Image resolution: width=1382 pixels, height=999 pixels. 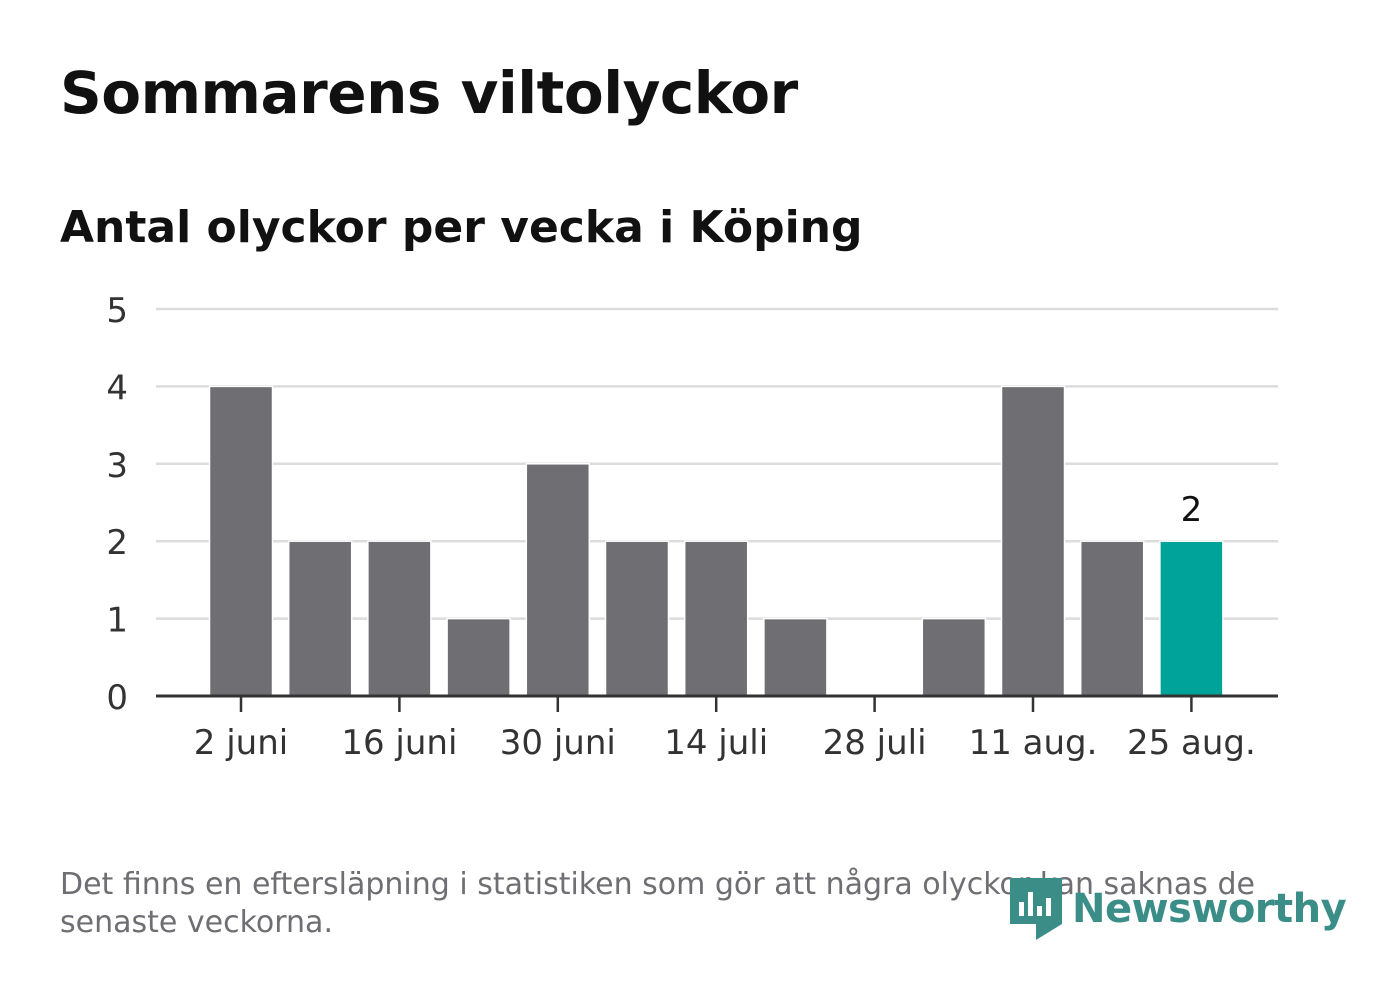 I want to click on y-tick-label: 1, so click(x=117, y=621).